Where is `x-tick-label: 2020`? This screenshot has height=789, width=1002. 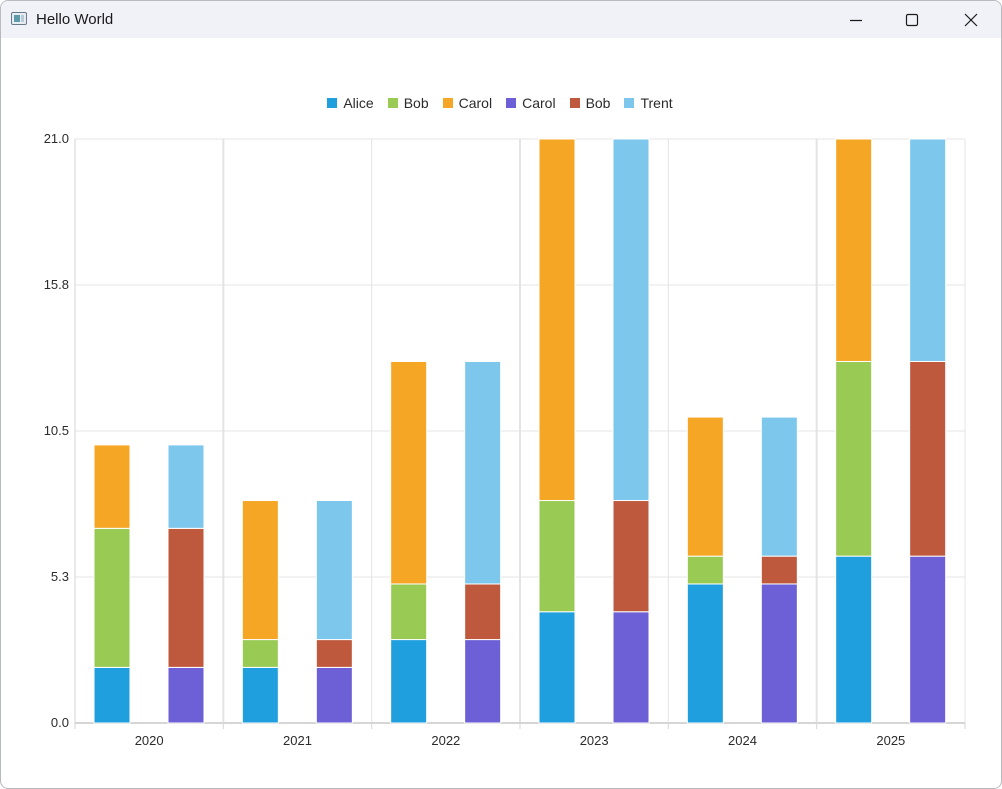
x-tick-label: 2020 is located at coordinates (149, 740).